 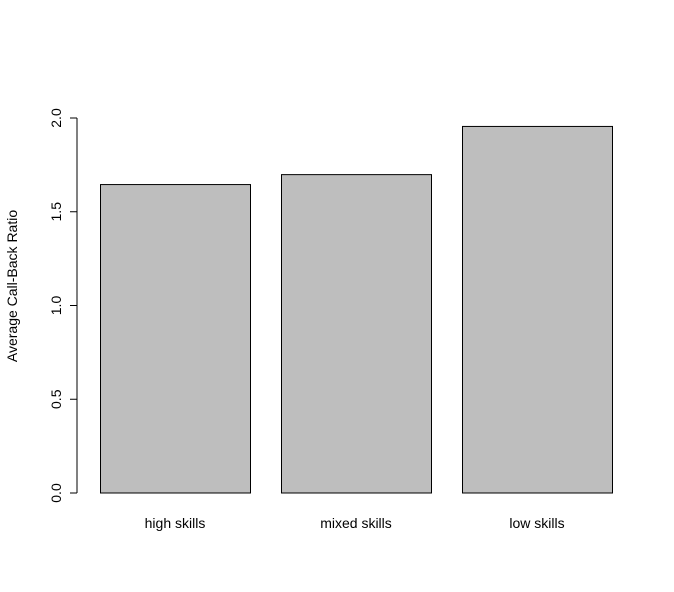 What do you see at coordinates (56, 118) in the screenshot?
I see `y-tick-label: 2.0` at bounding box center [56, 118].